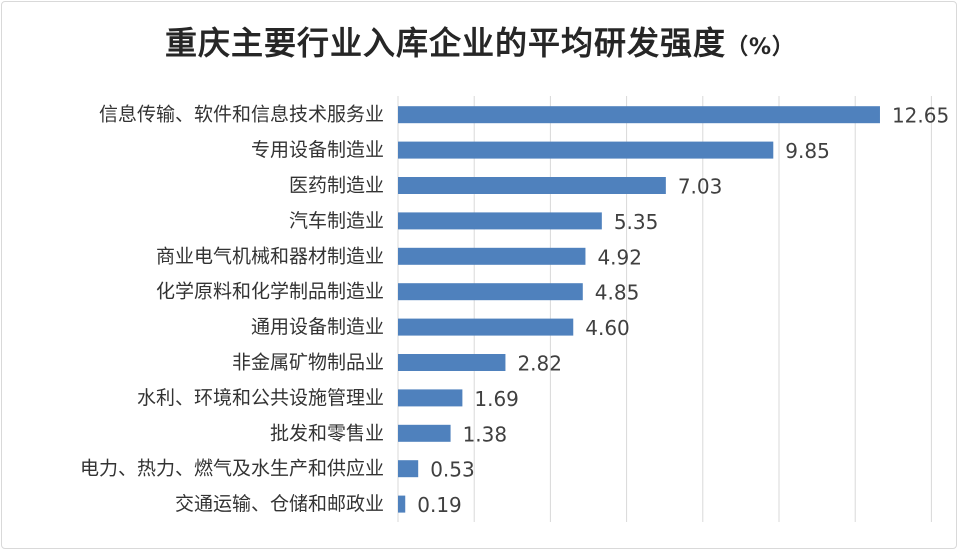 The width and height of the screenshot is (960, 552). I want to click on value-label-0: 12.65, so click(920, 116).